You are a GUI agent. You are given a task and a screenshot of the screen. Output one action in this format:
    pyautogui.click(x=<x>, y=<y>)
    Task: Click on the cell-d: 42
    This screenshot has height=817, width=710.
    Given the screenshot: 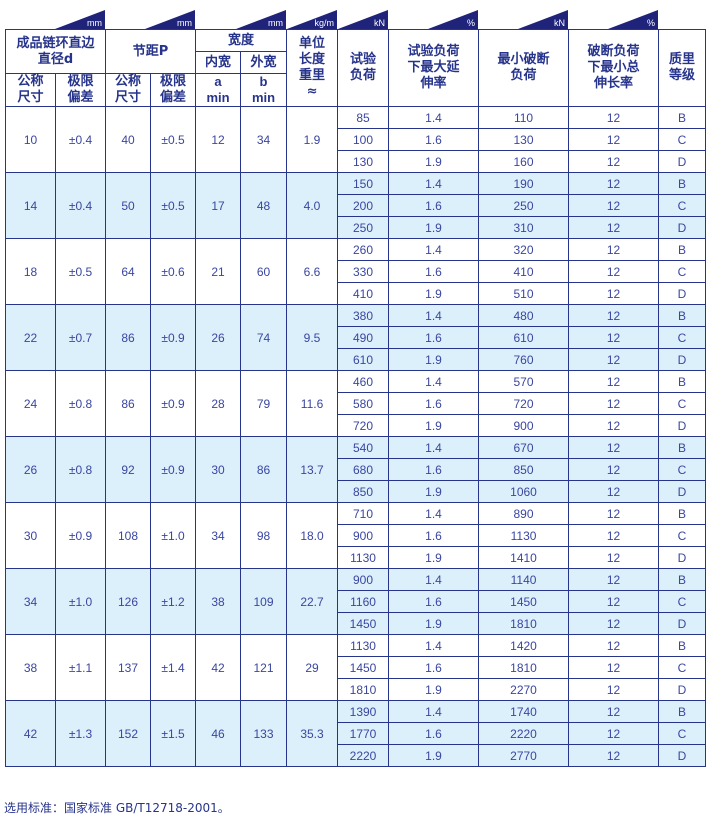 What is the action you would take?
    pyautogui.click(x=30, y=733)
    